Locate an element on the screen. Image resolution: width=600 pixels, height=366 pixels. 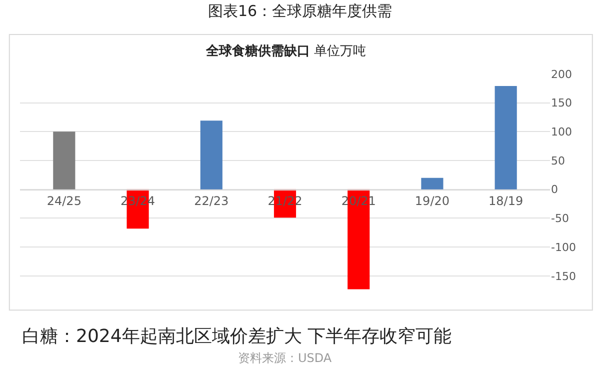
chart-title: 图表16：全球原糖年度供需 is located at coordinates (300, 11).